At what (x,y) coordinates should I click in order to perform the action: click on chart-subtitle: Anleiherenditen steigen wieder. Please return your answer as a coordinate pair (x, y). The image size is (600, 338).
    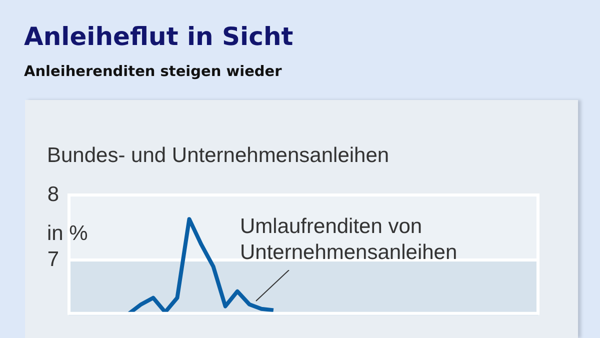
    Looking at the image, I should click on (153, 72).